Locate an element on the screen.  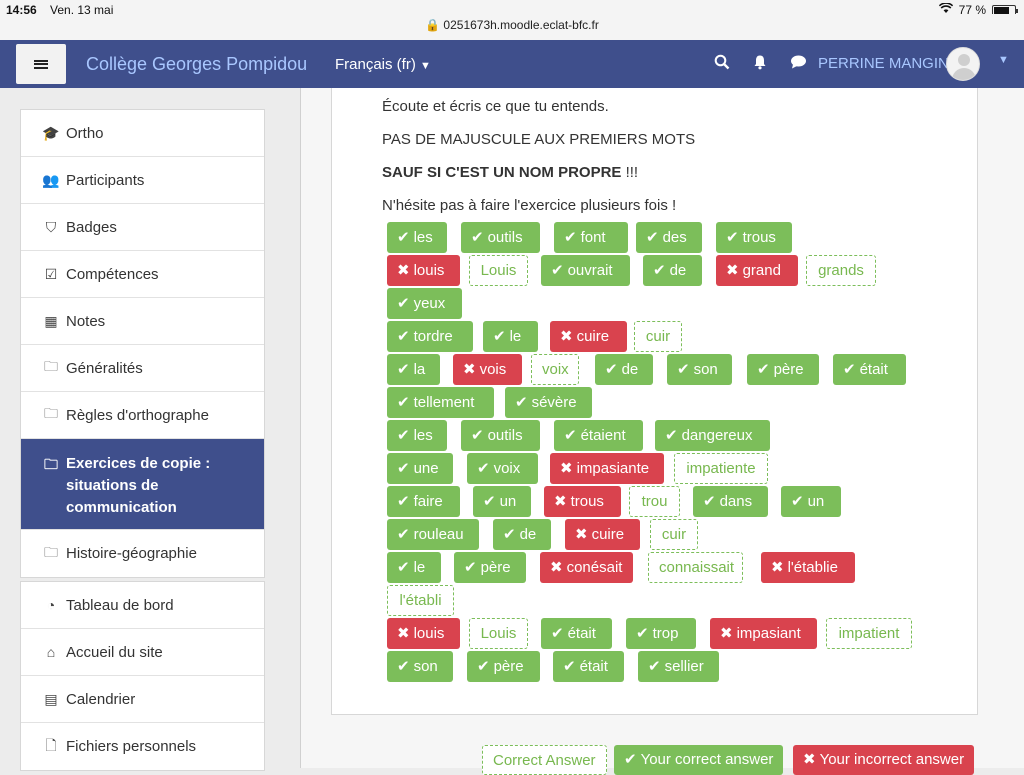
token-text: tordre is located at coordinates (433, 336).